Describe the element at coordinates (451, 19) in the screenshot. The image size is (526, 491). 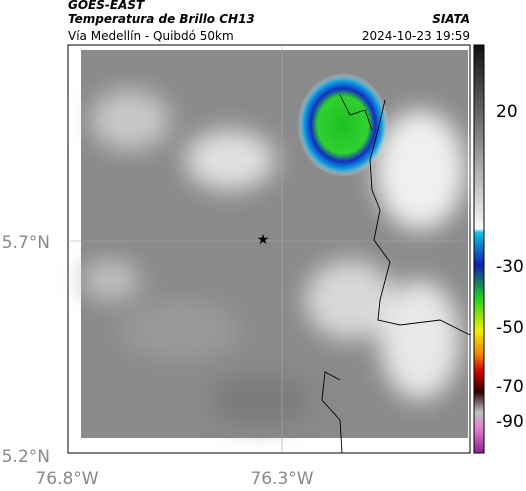
I see `org: SIATA` at that location.